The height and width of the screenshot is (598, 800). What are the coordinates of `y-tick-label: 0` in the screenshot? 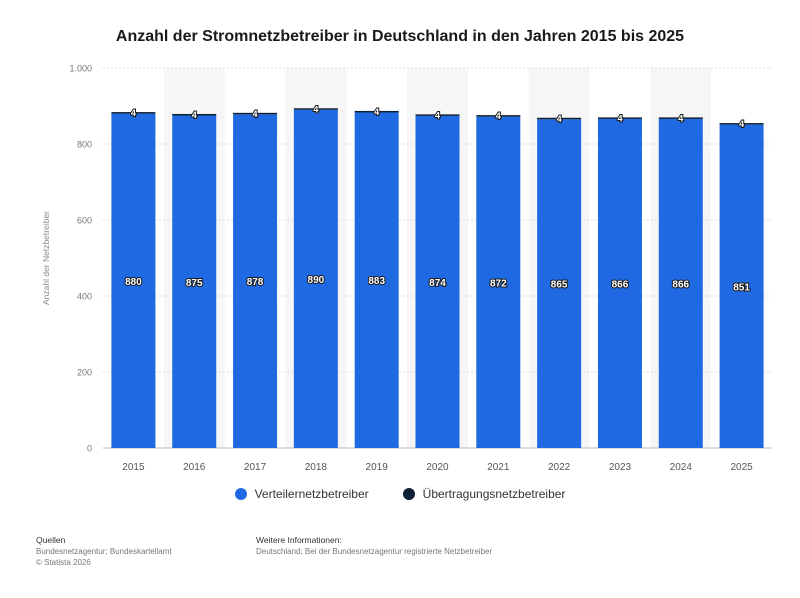 It's located at (89, 449).